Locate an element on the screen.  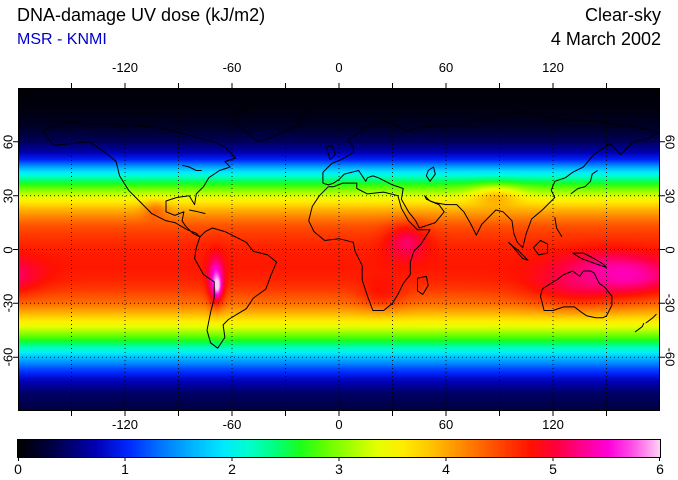
y-tick-label-left: 30 is located at coordinates (8, 195).